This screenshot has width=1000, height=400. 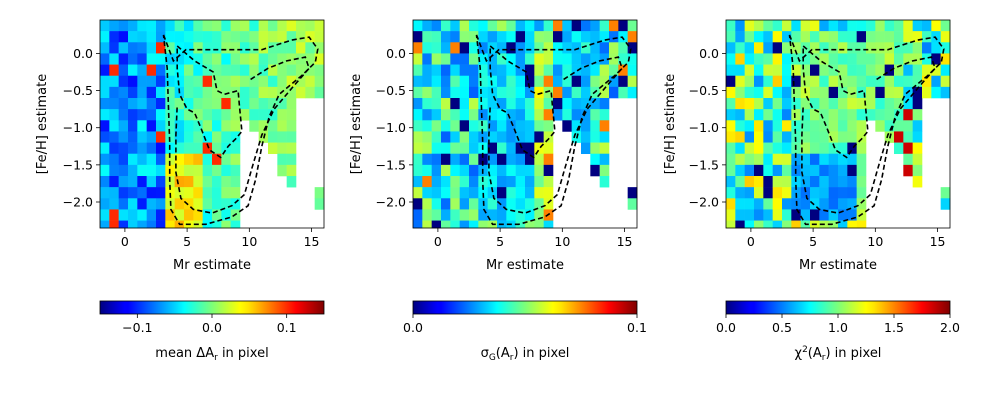 What do you see at coordinates (78, 90) in the screenshot?
I see `y-tick-label: −0.5` at bounding box center [78, 90].